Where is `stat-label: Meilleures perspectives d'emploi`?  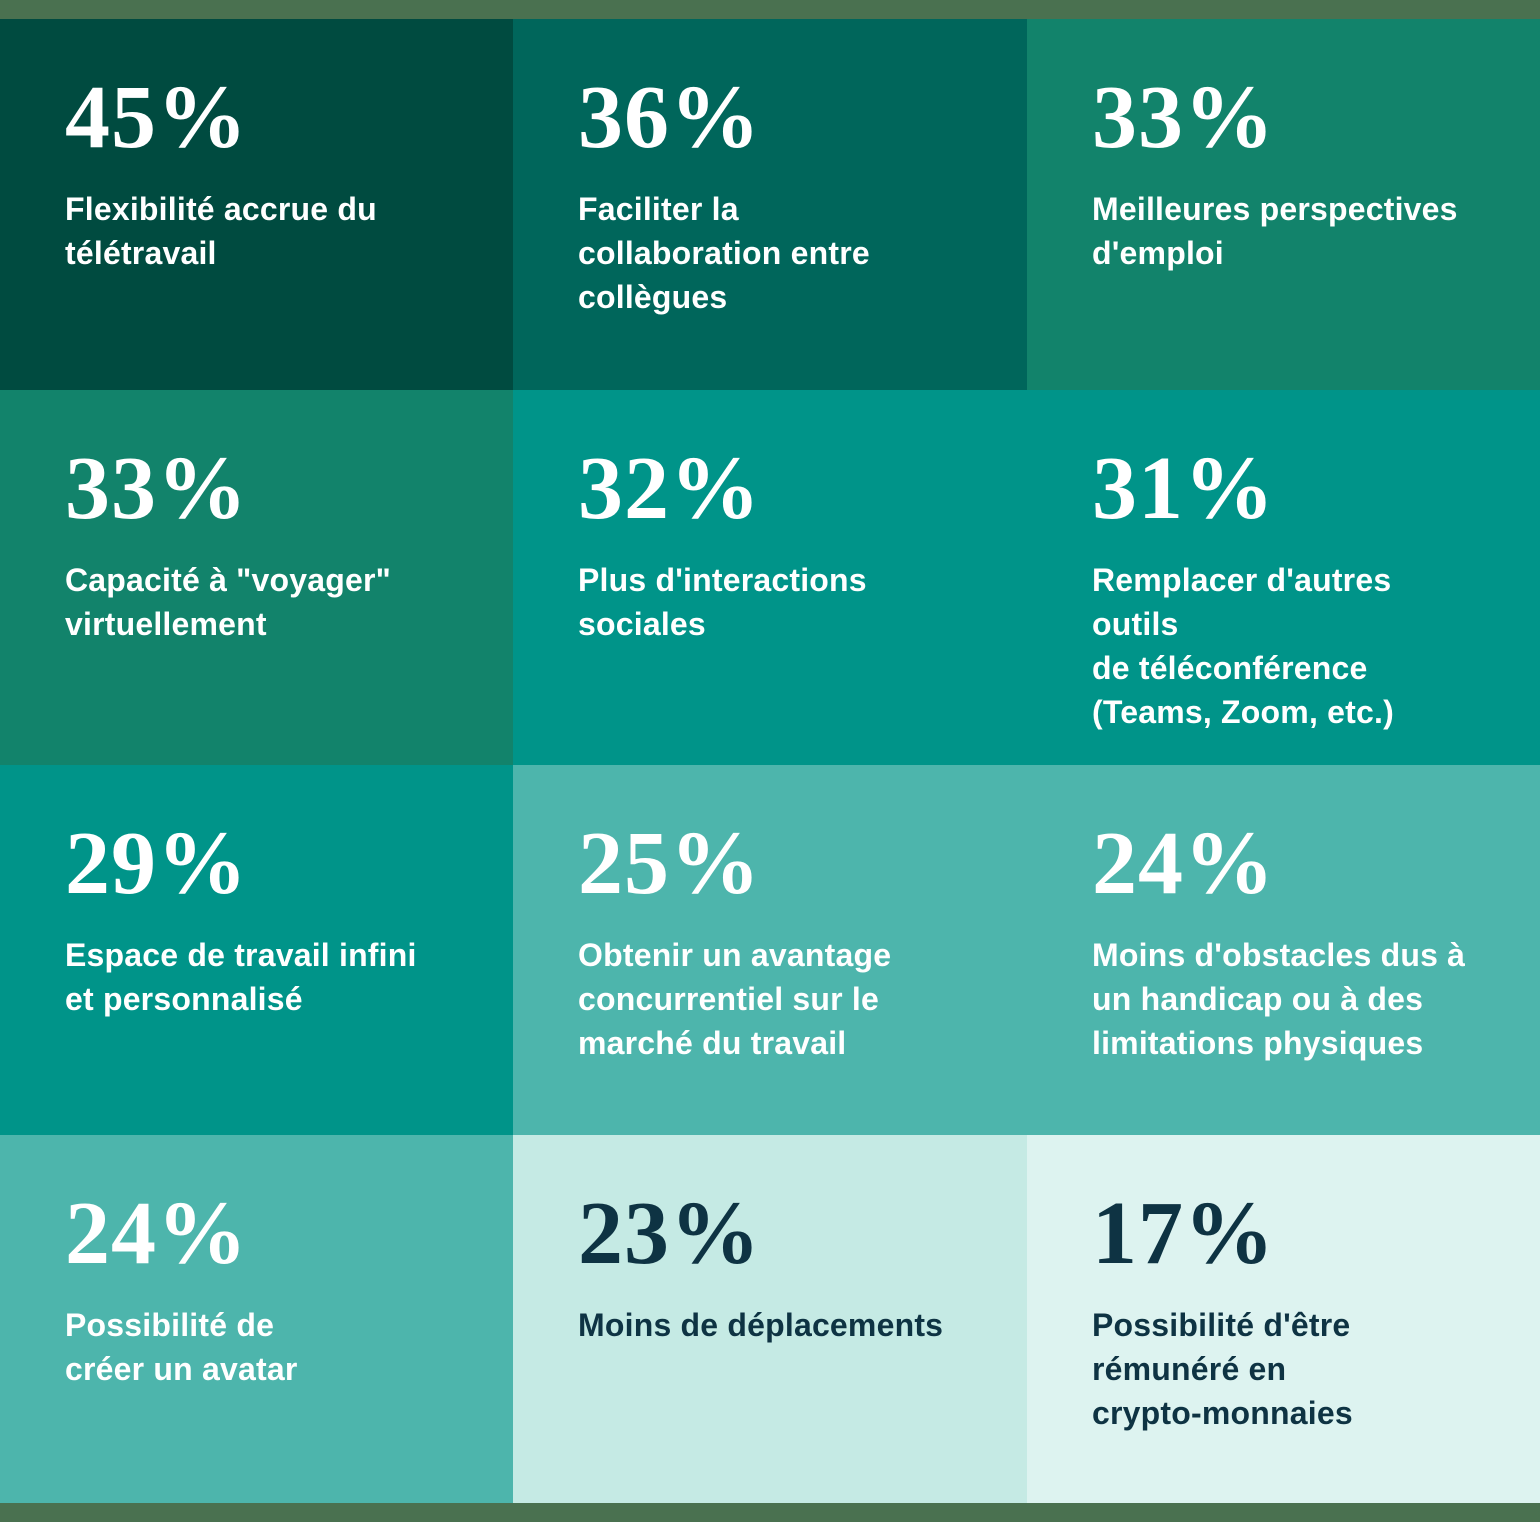 stat-label: Meilleures perspectives d'emploi is located at coordinates (1275, 231).